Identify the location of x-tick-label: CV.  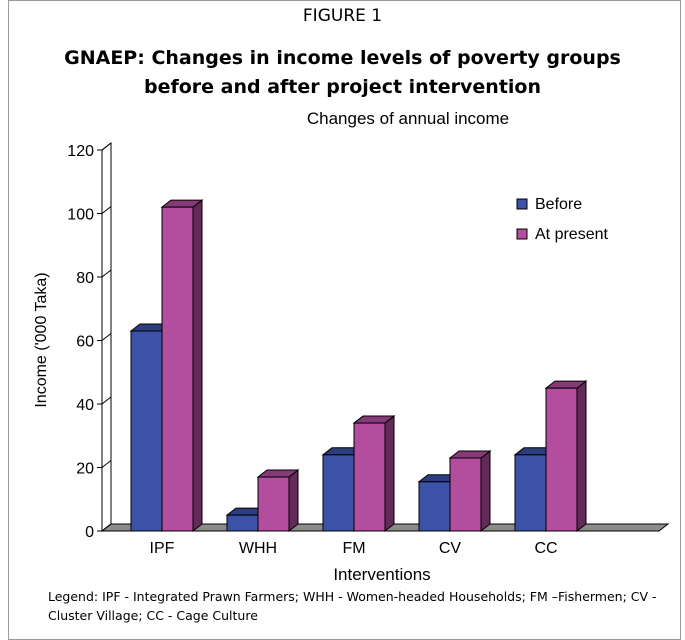
(450, 548).